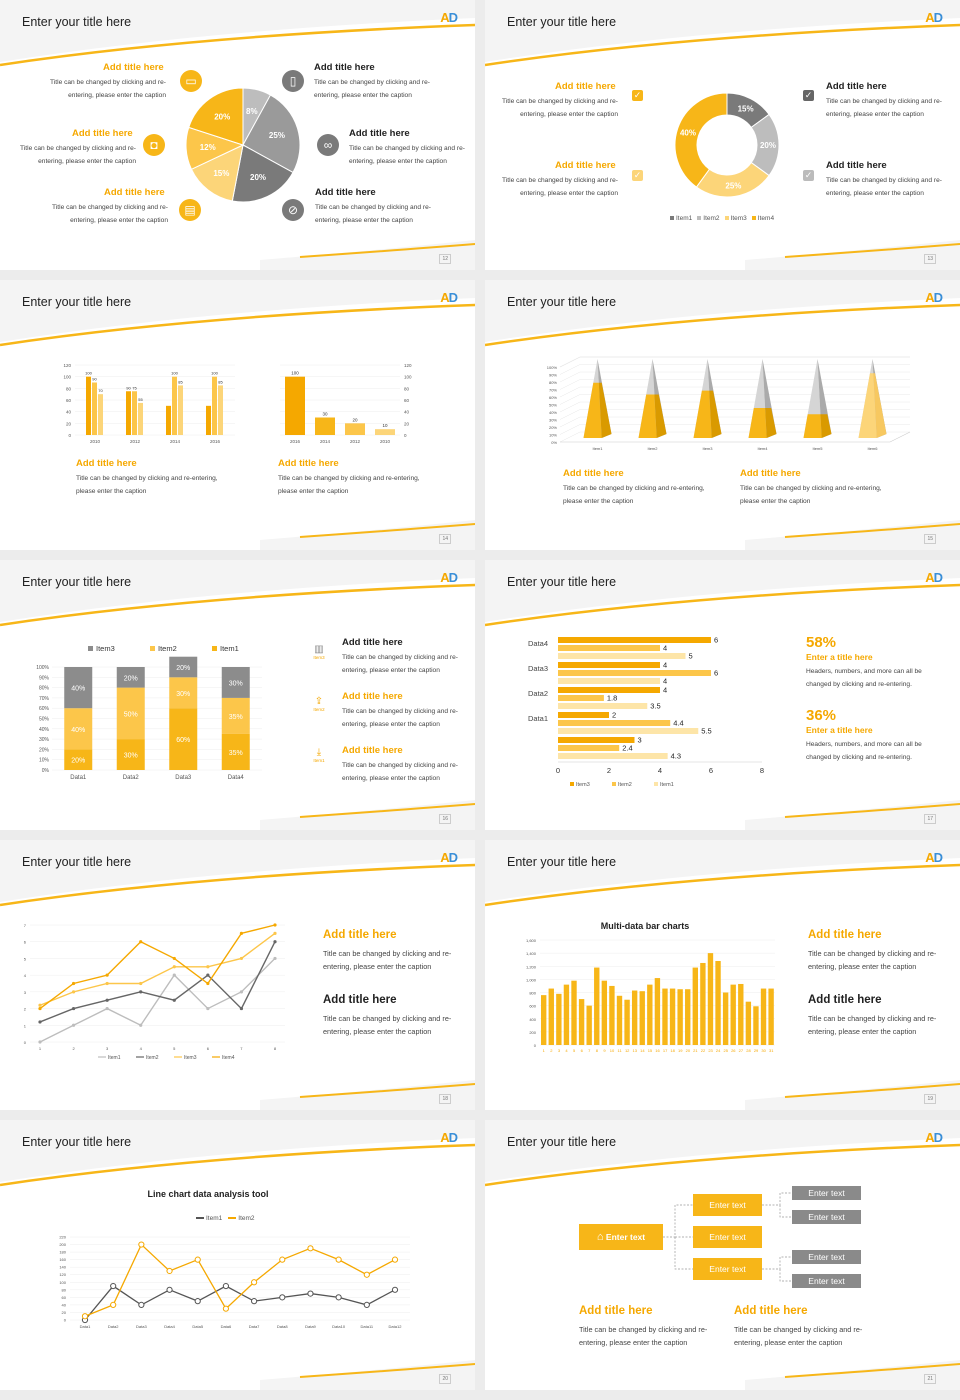  Describe the element at coordinates (771, 422) in the screenshot. I see `pyramid-fill-side` at that location.